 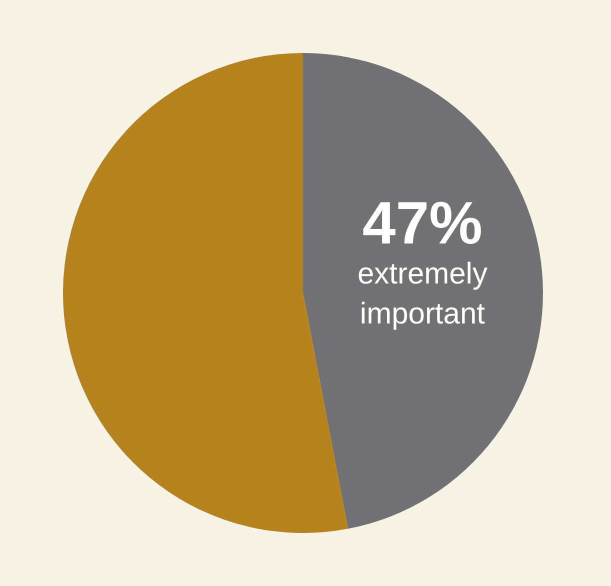 What do you see at coordinates (422, 294) in the screenshot?
I see `slice-label: extremely important` at bounding box center [422, 294].